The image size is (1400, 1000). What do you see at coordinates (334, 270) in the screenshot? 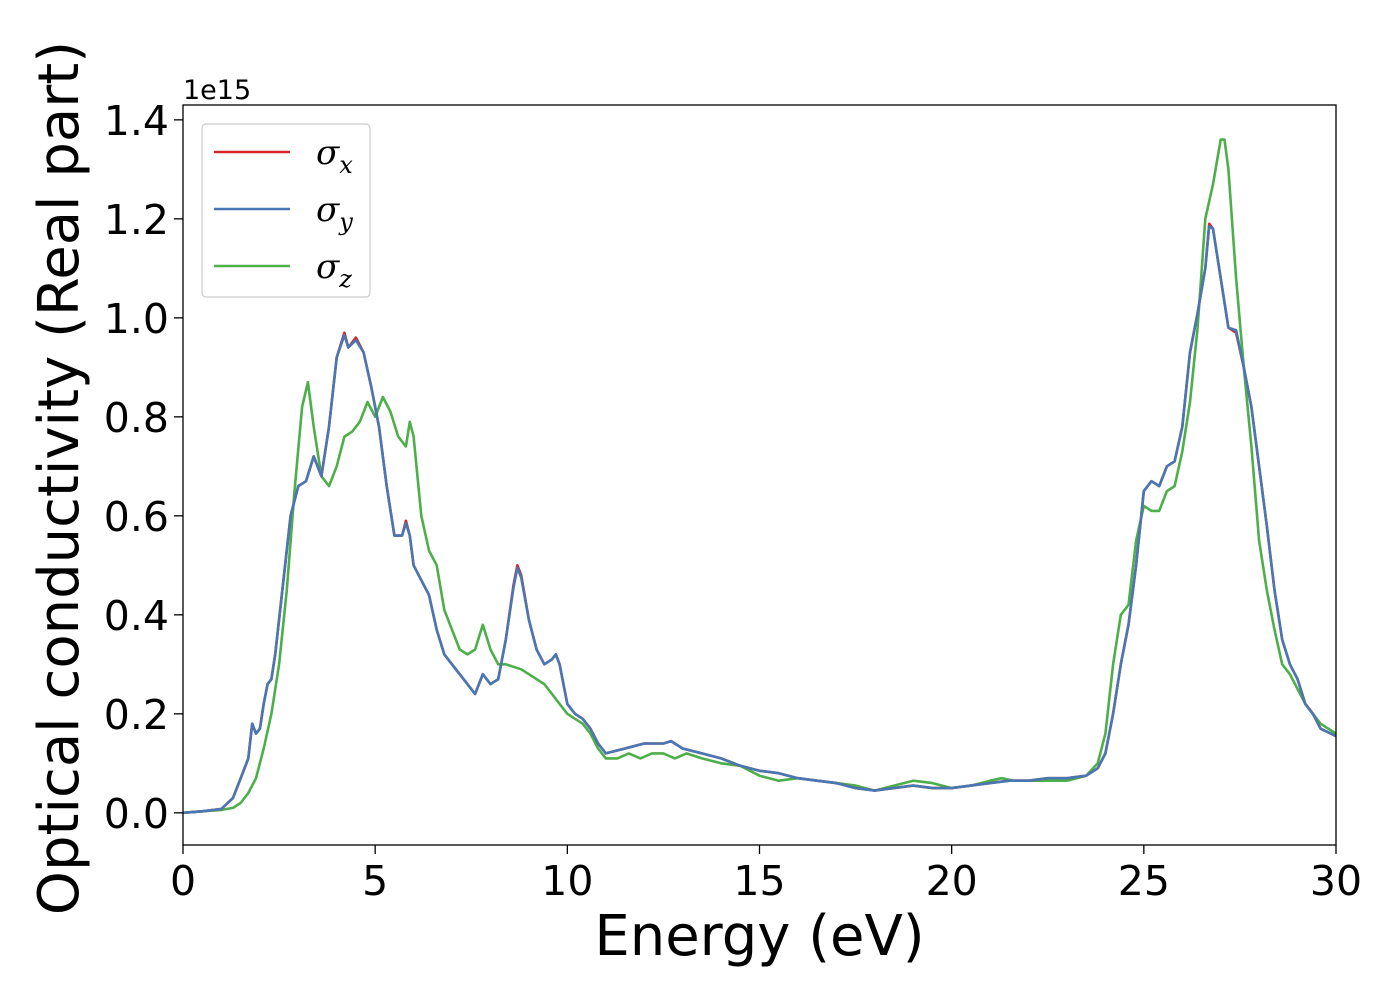
I see `legend-label-z: σz` at bounding box center [334, 270].